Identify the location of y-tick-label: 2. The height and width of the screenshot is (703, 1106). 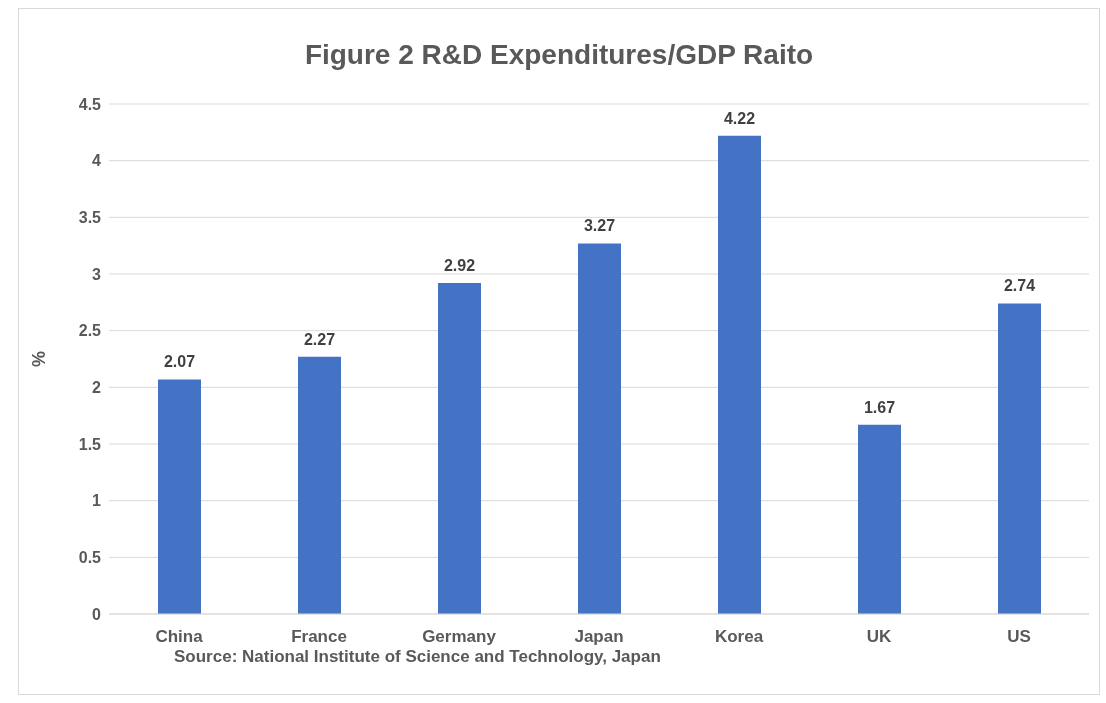
(97, 388).